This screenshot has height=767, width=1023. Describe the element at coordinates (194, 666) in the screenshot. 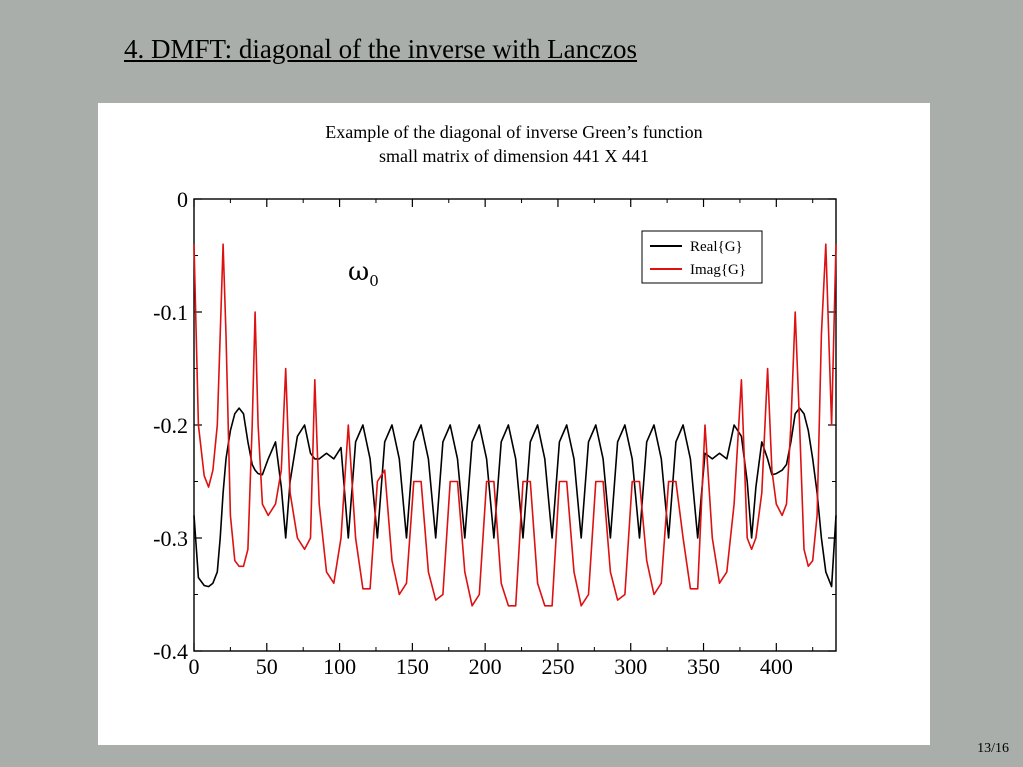

I see `x-tick-label: 0` at that location.